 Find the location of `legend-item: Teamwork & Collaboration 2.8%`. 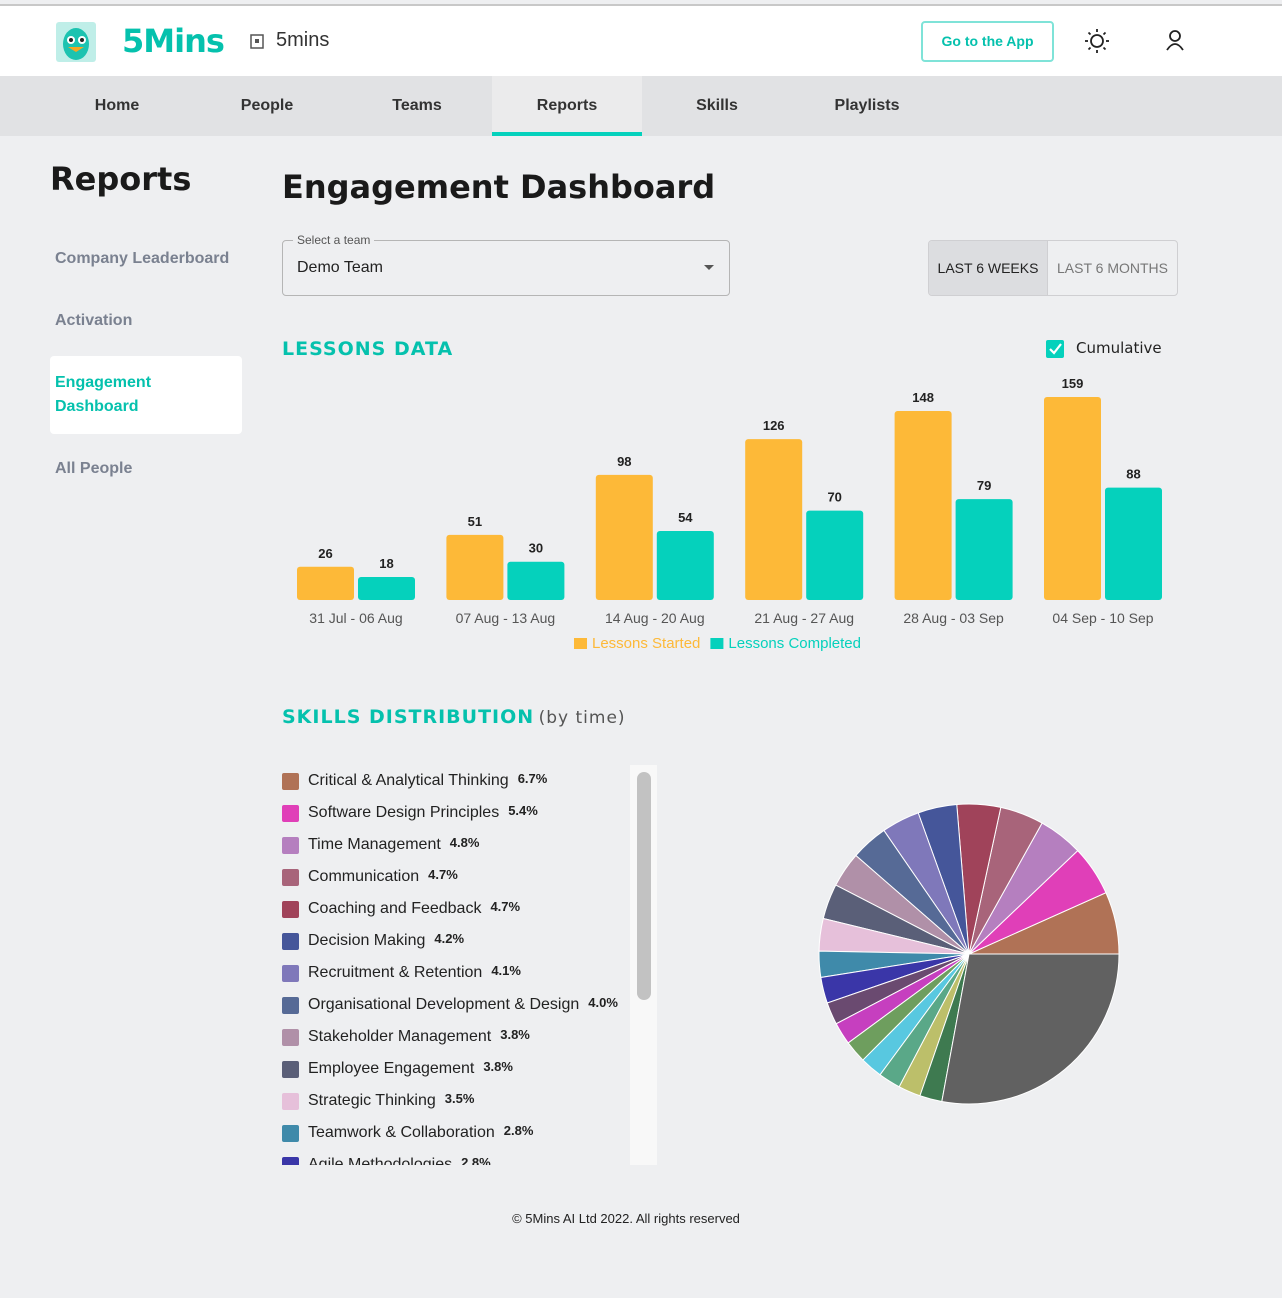

legend-item: Teamwork & Collaboration 2.8% is located at coordinates (455, 1133).